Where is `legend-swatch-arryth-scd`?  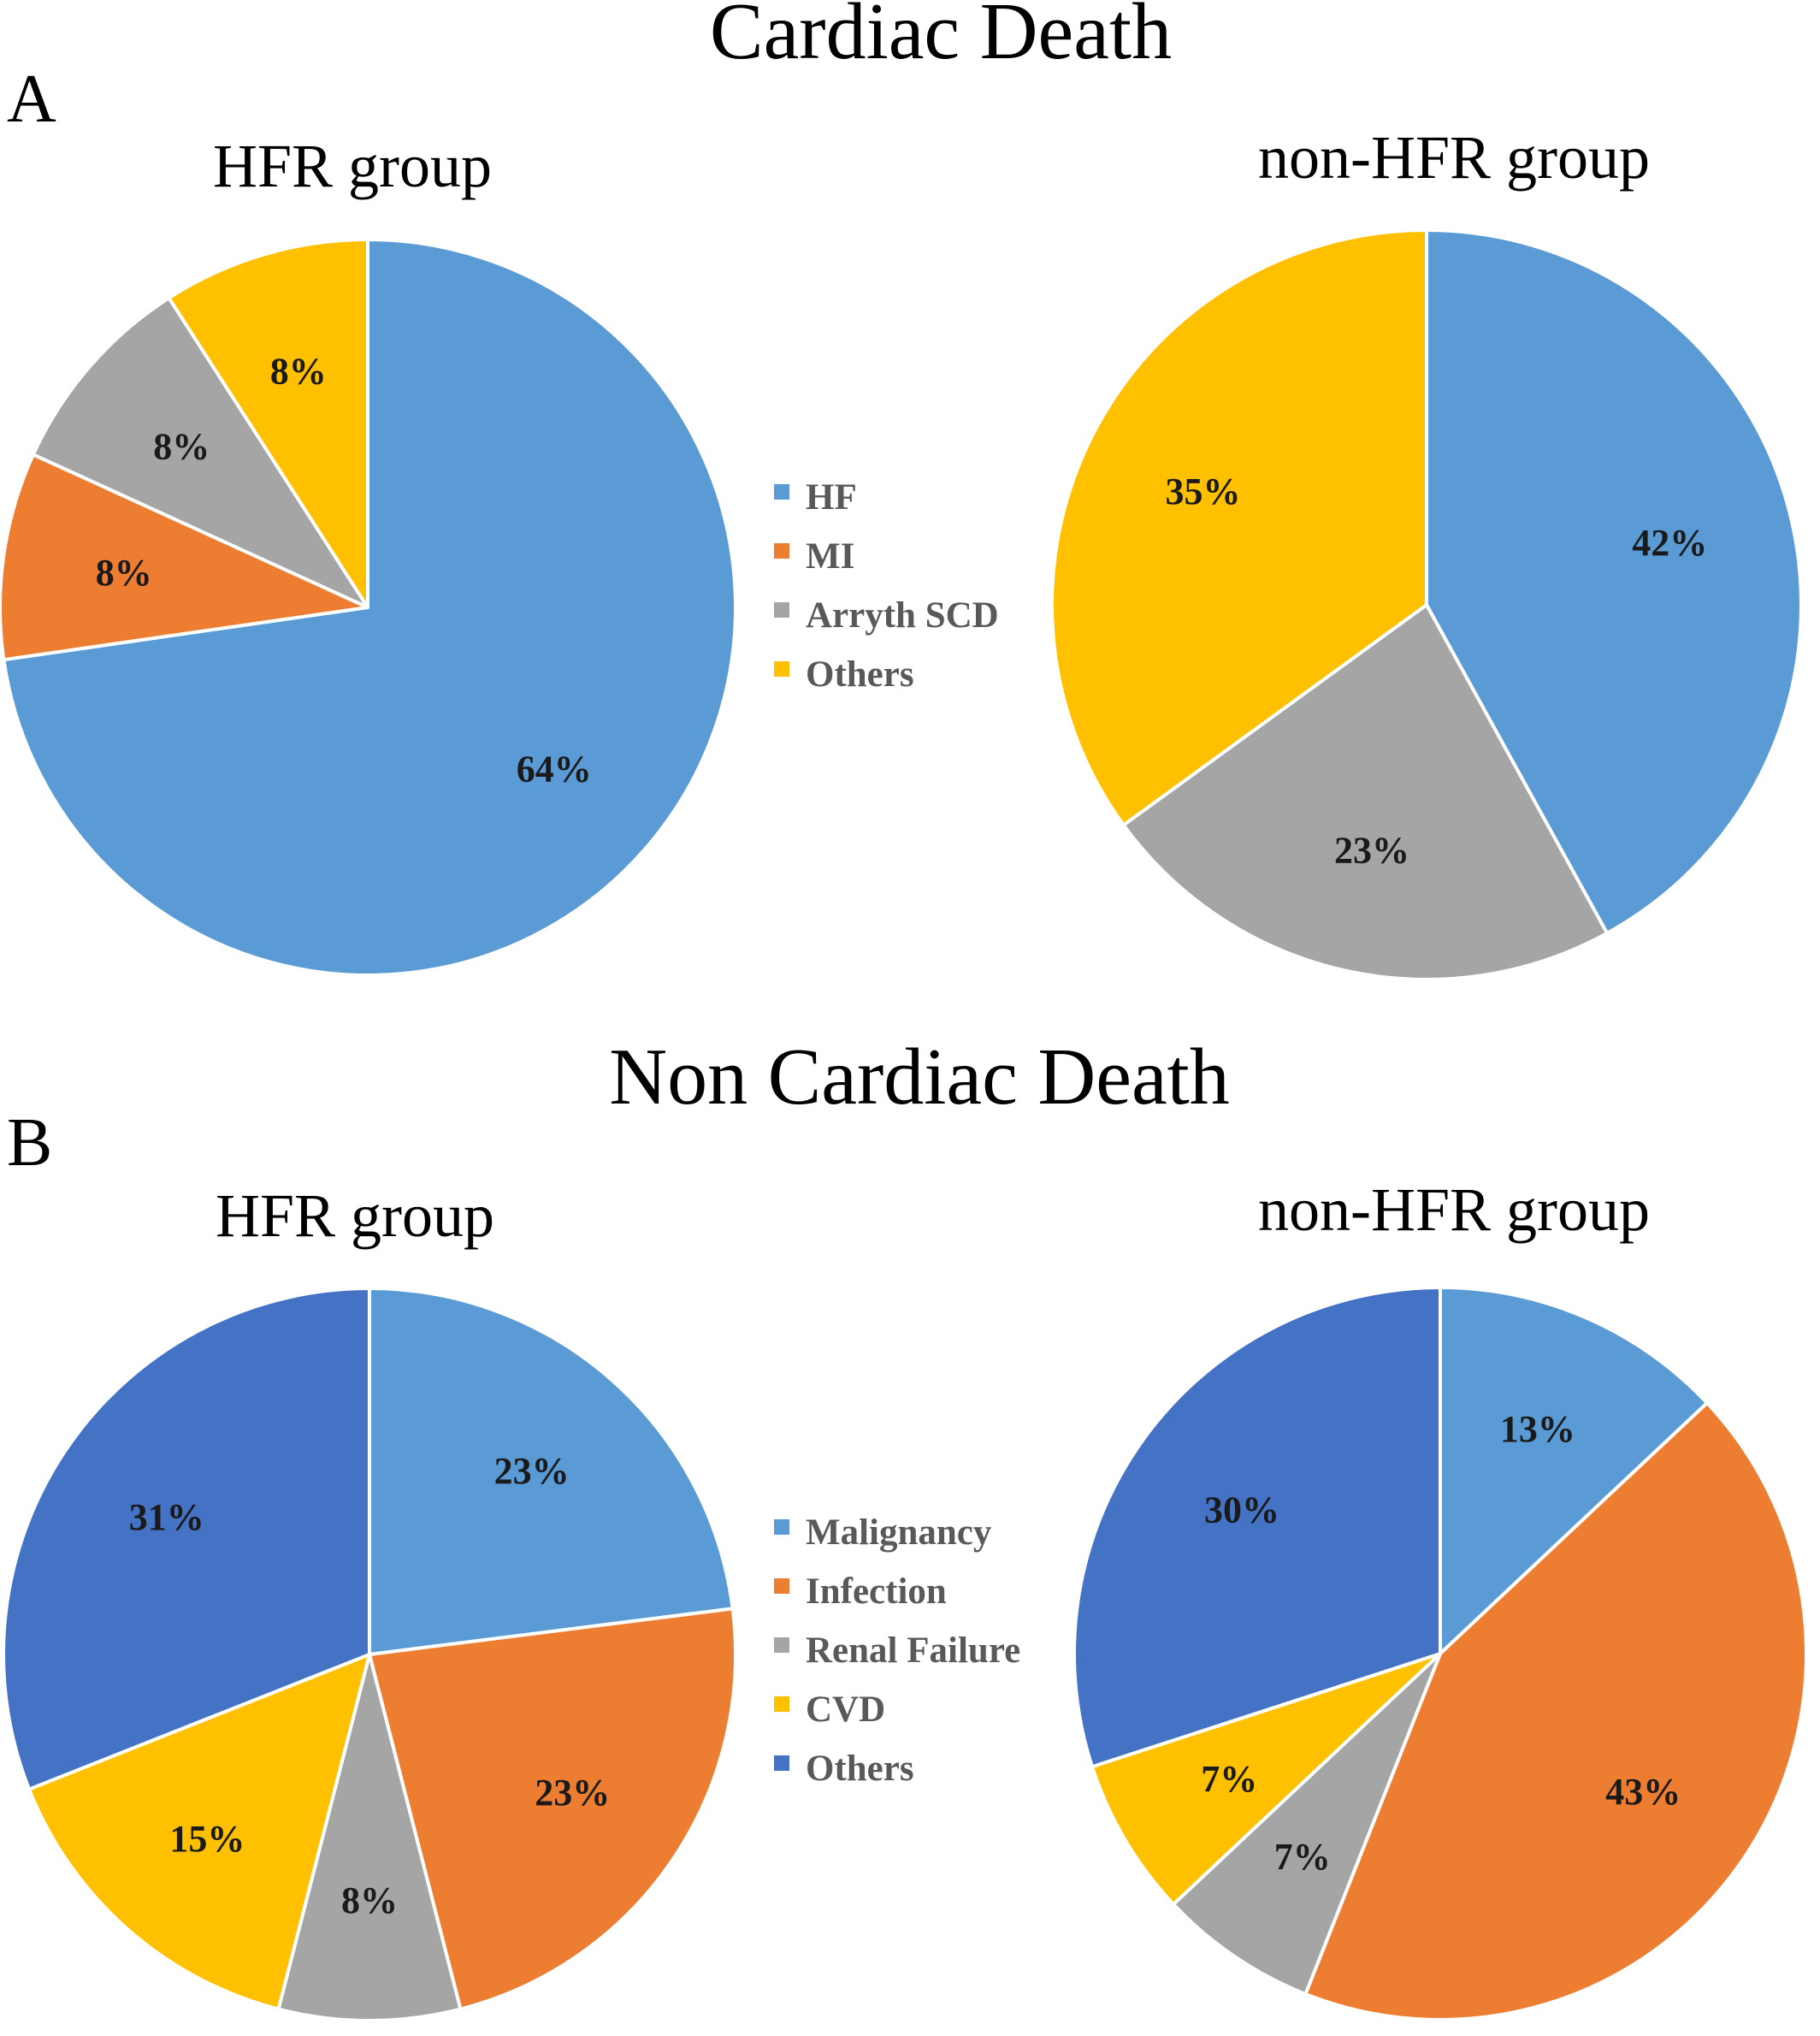
legend-swatch-arryth-scd is located at coordinates (781, 610).